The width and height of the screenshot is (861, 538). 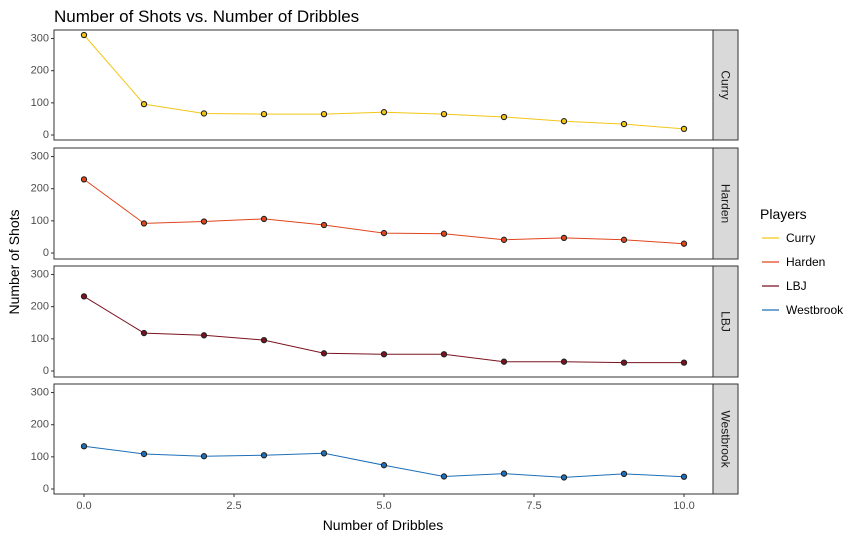 What do you see at coordinates (40, 307) in the screenshot?
I see `y-tick-label-lbj-200: 200` at bounding box center [40, 307].